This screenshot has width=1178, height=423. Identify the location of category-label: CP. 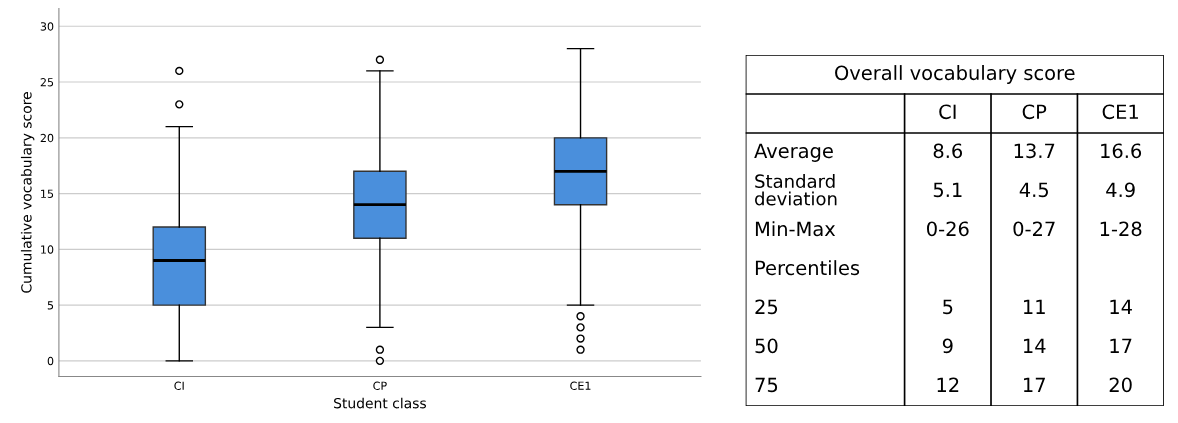
(1034, 112).